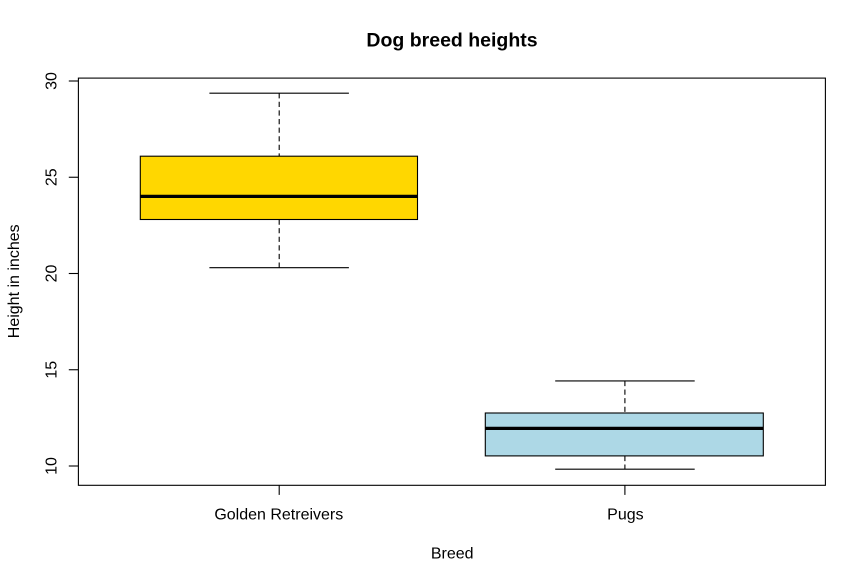 This screenshot has width=866, height=583. I want to click on svg-text: 30, so click(52, 81).